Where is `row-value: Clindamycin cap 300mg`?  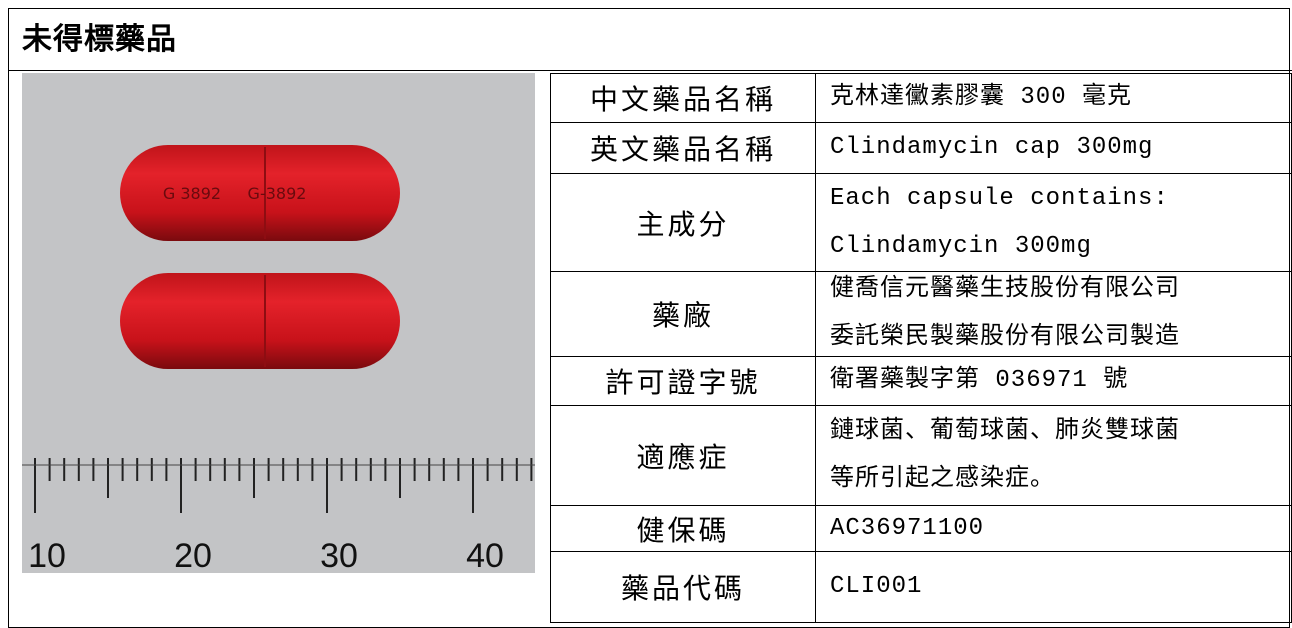 row-value: Clindamycin cap 300mg is located at coordinates (1053, 148).